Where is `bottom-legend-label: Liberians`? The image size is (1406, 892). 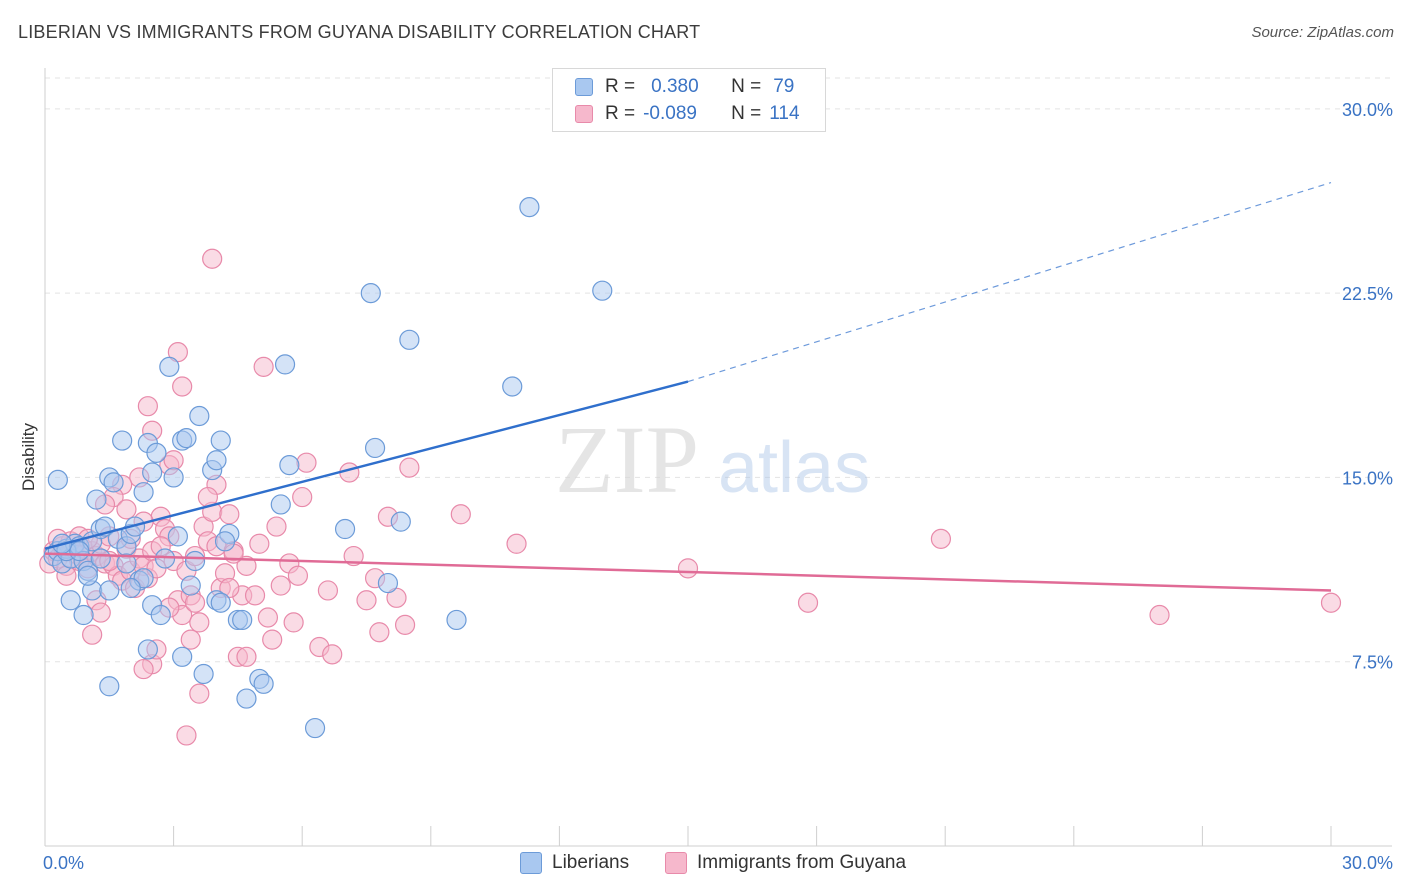 bottom-legend-label: Liberians is located at coordinates (591, 862).